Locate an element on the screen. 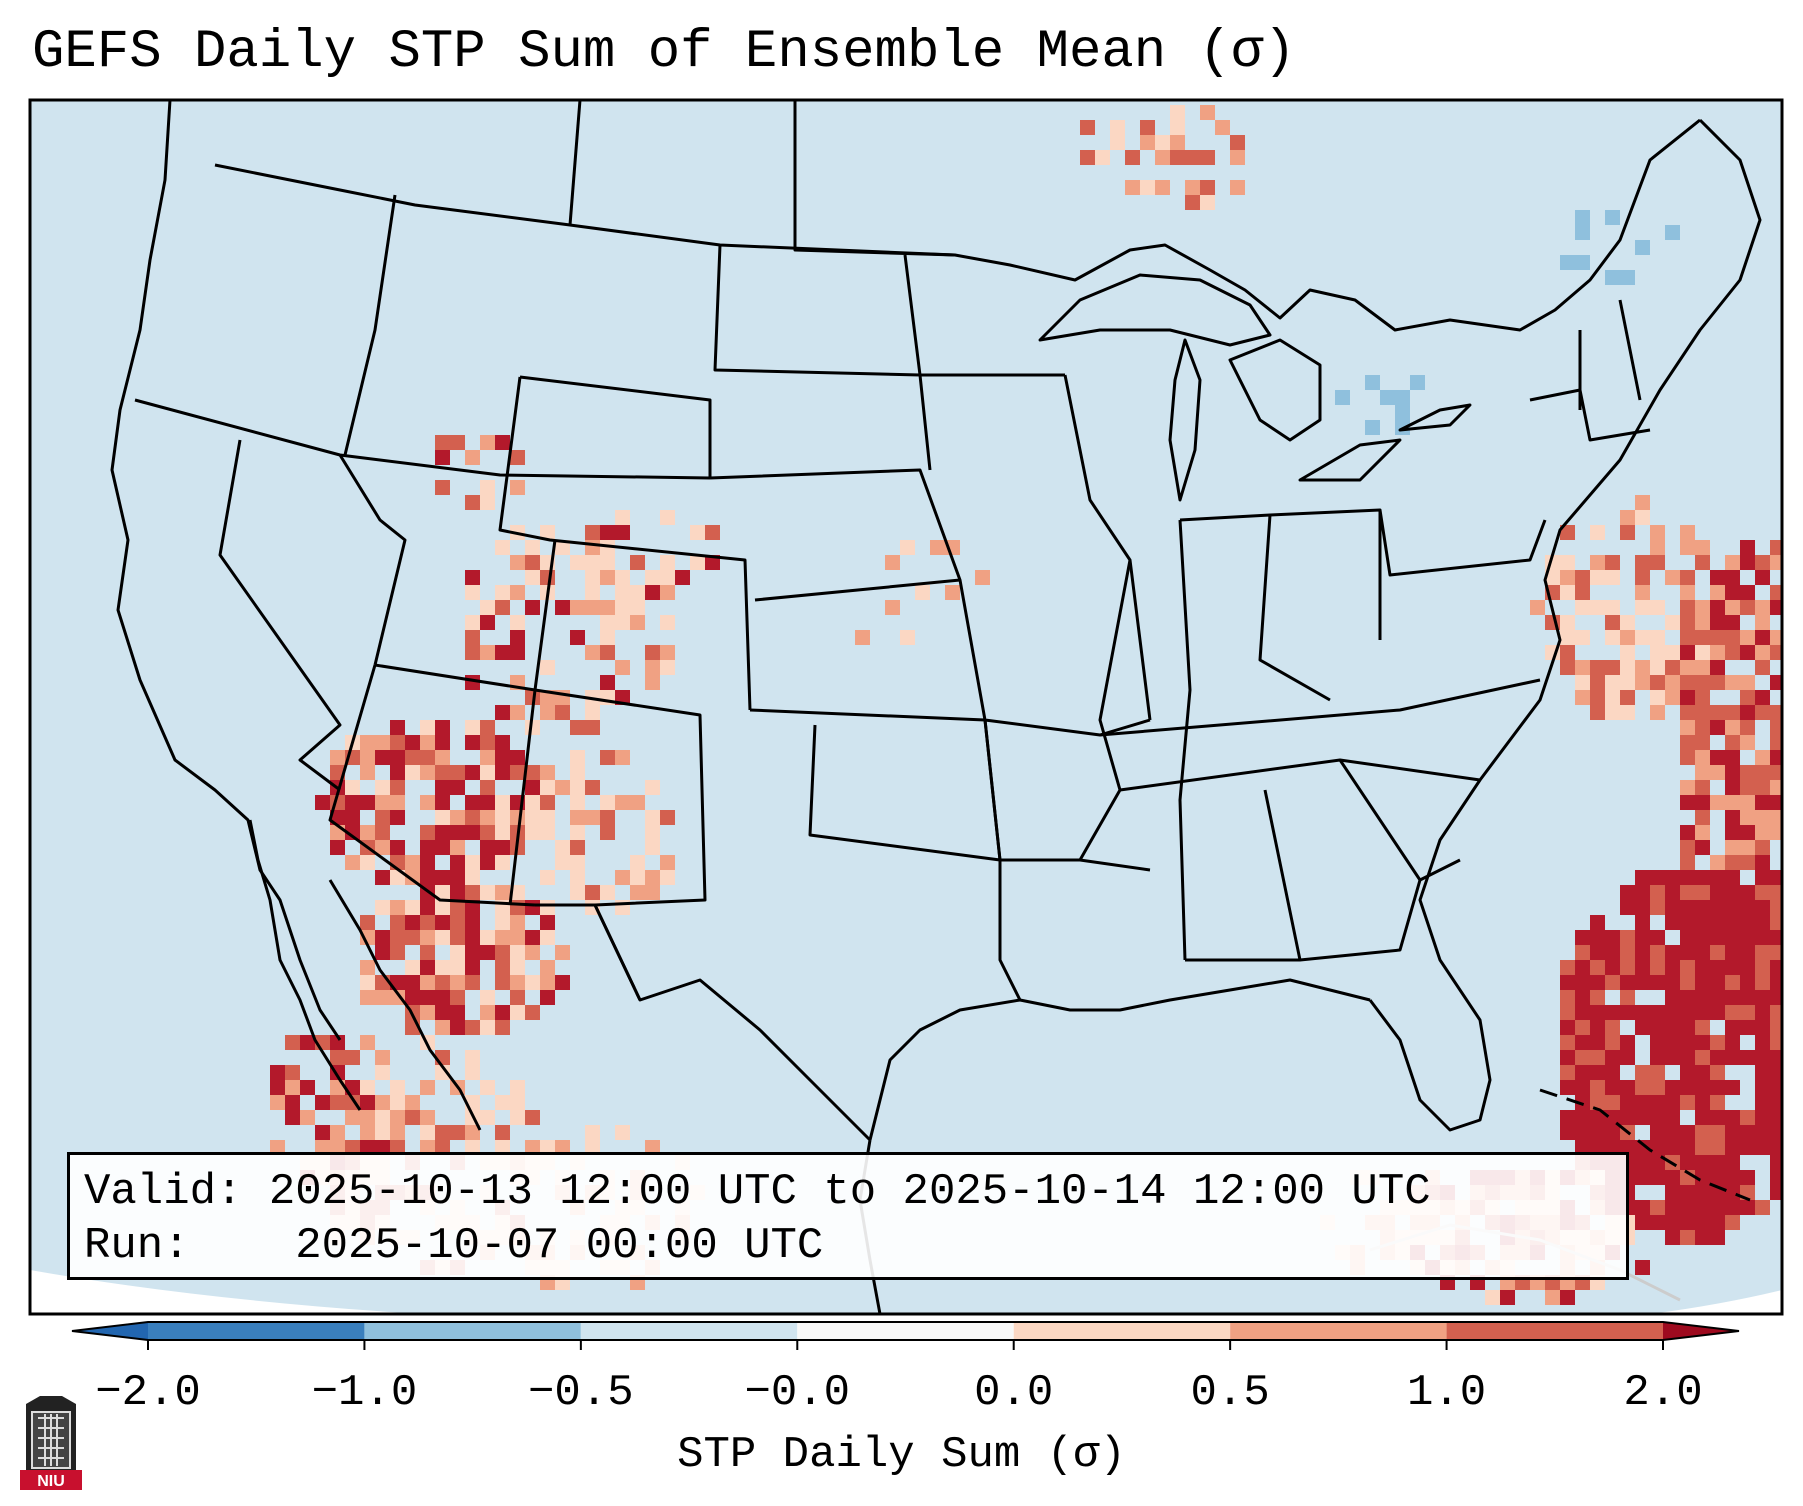 The image size is (1803, 1506). colorbar-tick-label: −0.5 is located at coordinates (581, 1393).